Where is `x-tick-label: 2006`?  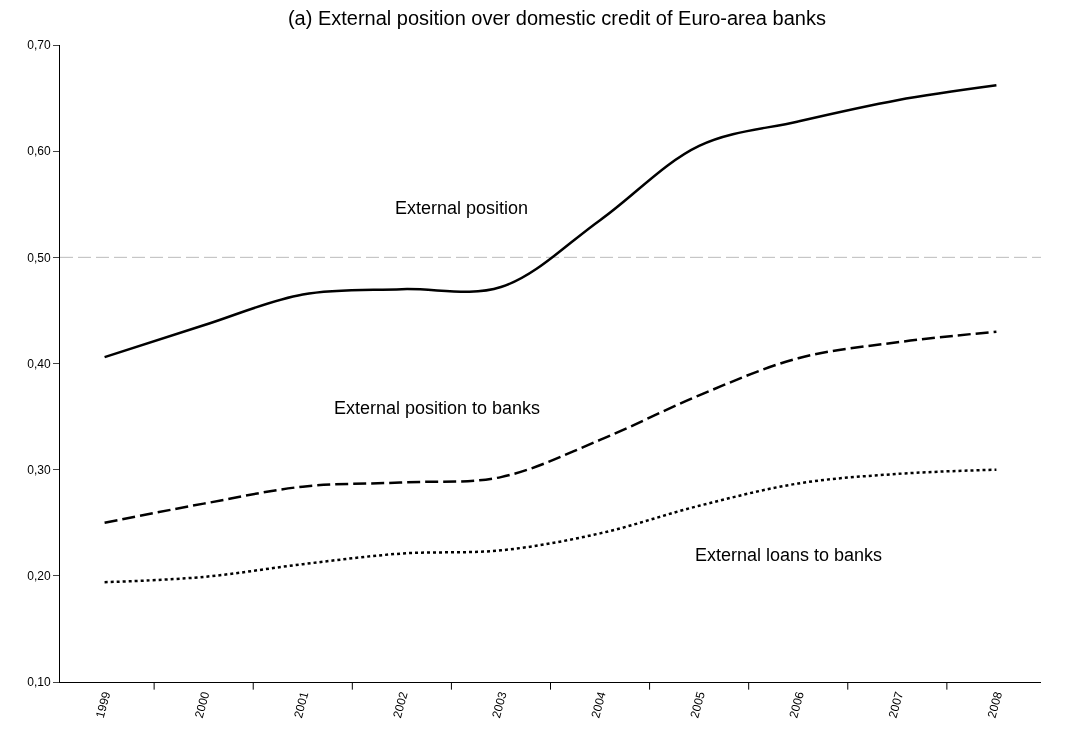
x-tick-label: 2006 is located at coordinates (797, 704).